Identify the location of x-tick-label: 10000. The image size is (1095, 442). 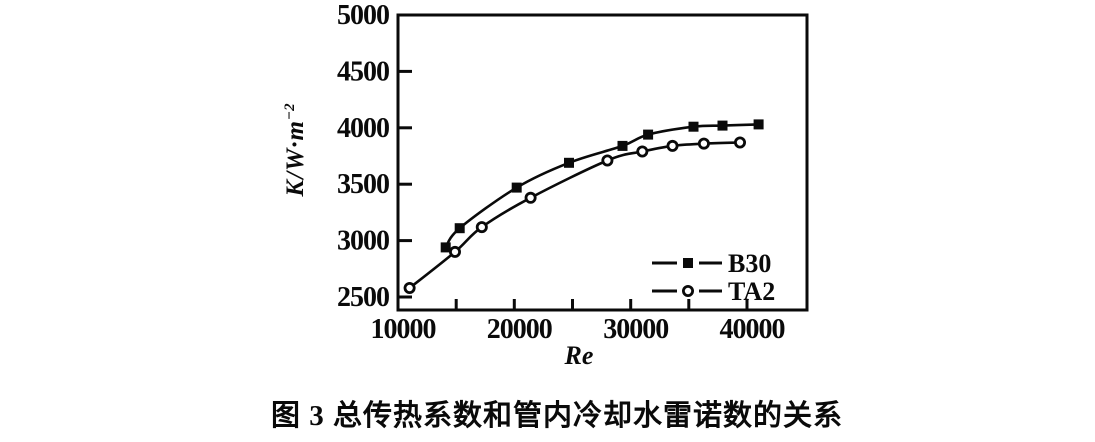
(403, 329).